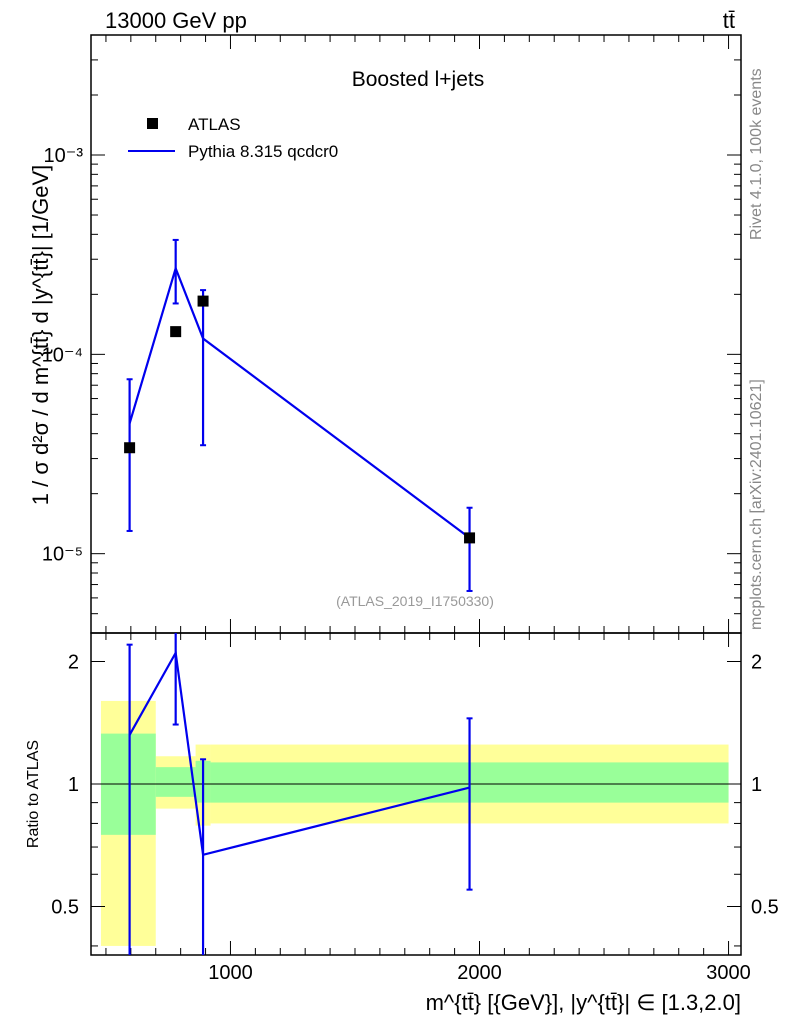  What do you see at coordinates (152, 123) in the screenshot?
I see `legend-atlas-marker` at bounding box center [152, 123].